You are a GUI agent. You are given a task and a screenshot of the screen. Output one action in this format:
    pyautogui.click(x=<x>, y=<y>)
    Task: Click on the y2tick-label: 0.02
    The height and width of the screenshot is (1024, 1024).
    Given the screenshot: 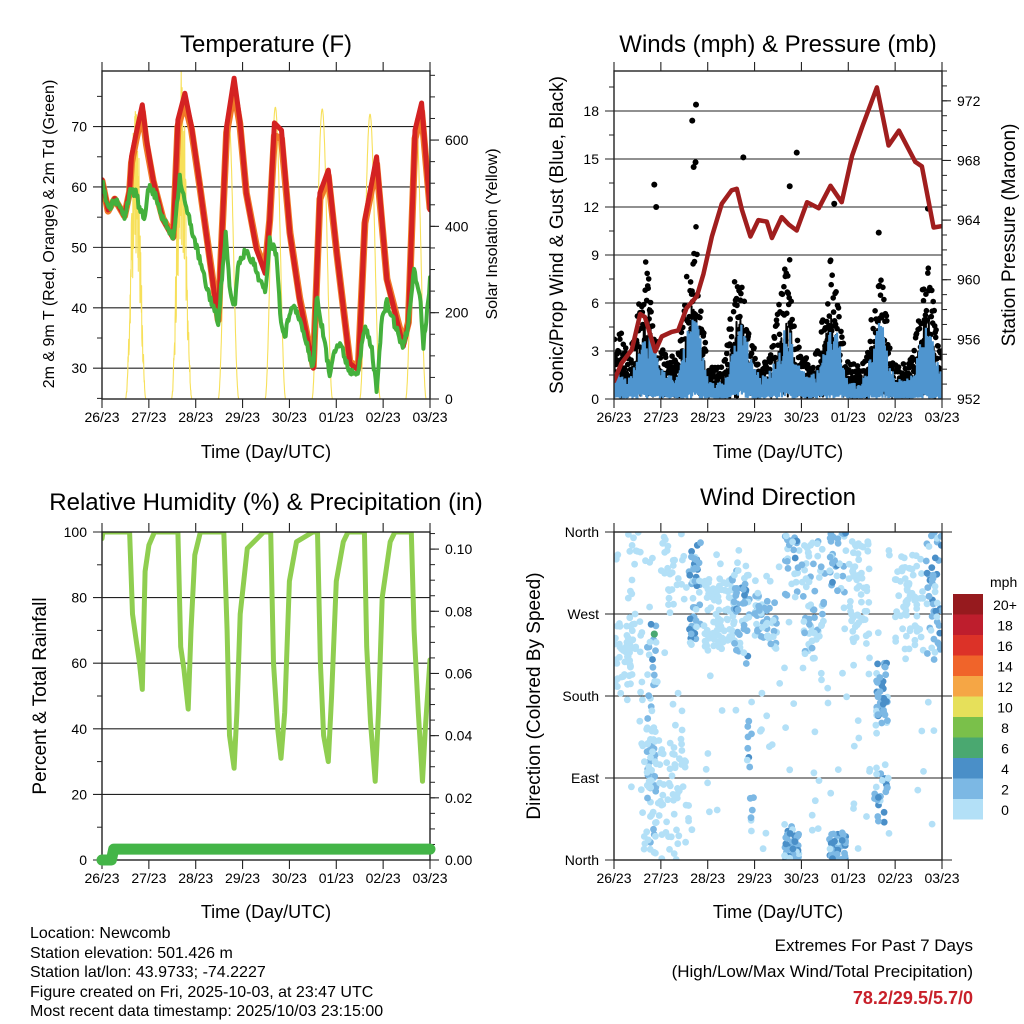 What is the action you would take?
    pyautogui.click(x=458, y=798)
    